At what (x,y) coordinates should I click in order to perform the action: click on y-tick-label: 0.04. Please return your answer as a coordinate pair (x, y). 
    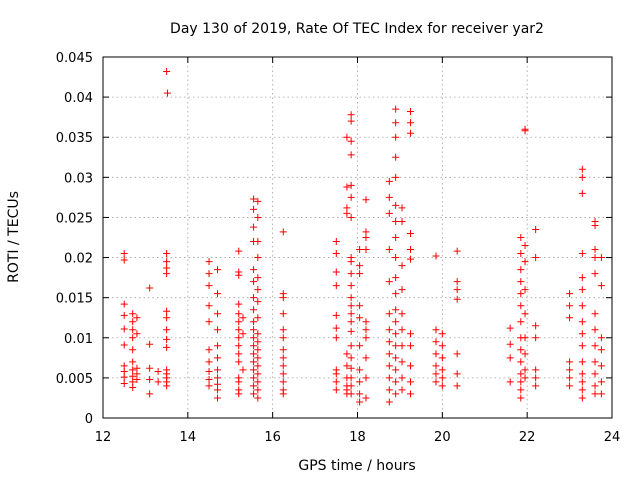
    Looking at the image, I should click on (78, 98).